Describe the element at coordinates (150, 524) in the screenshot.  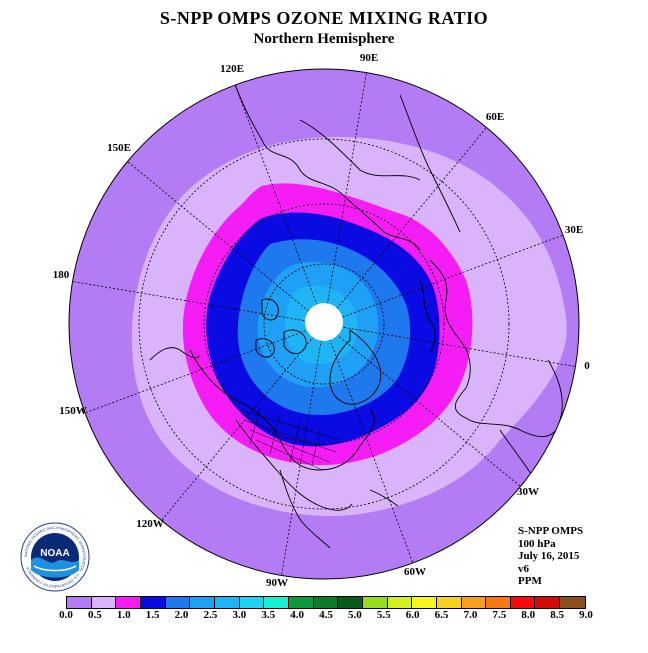
I see `lon-label-120w: 120W` at that location.